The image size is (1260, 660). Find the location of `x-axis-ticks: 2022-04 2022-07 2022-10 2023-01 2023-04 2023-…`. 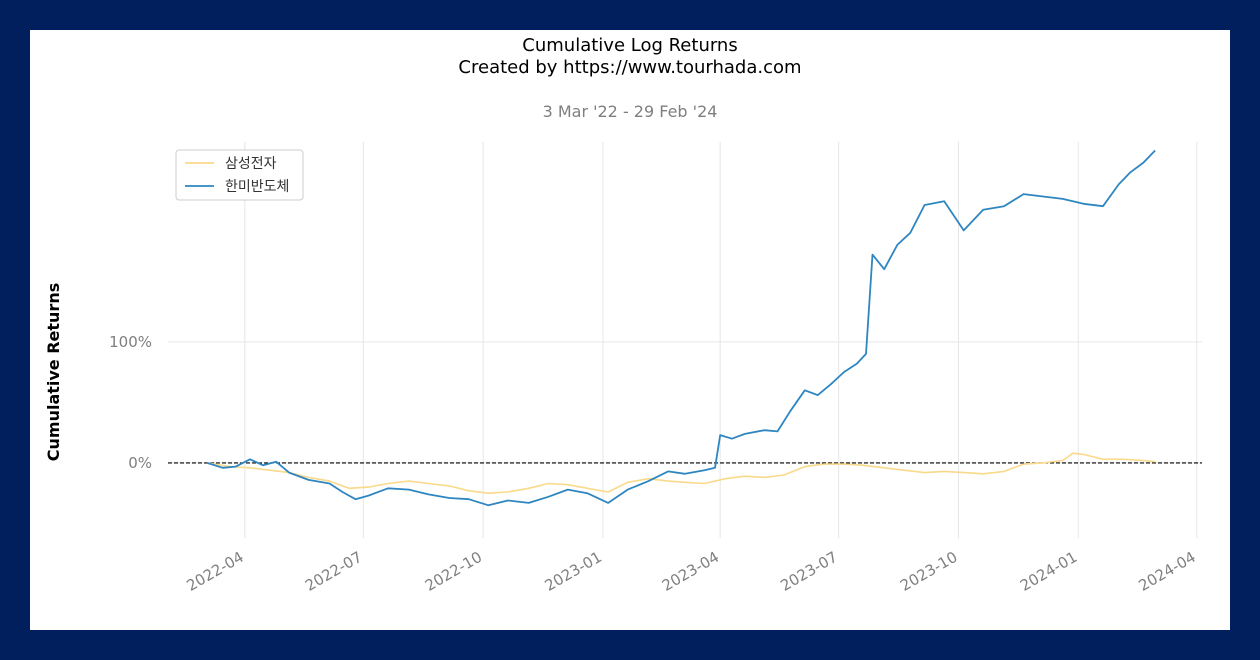

x-axis-ticks: 2022-04 2022-07 2022-10 2023-01 2023-04 2023-… is located at coordinates (691, 571).